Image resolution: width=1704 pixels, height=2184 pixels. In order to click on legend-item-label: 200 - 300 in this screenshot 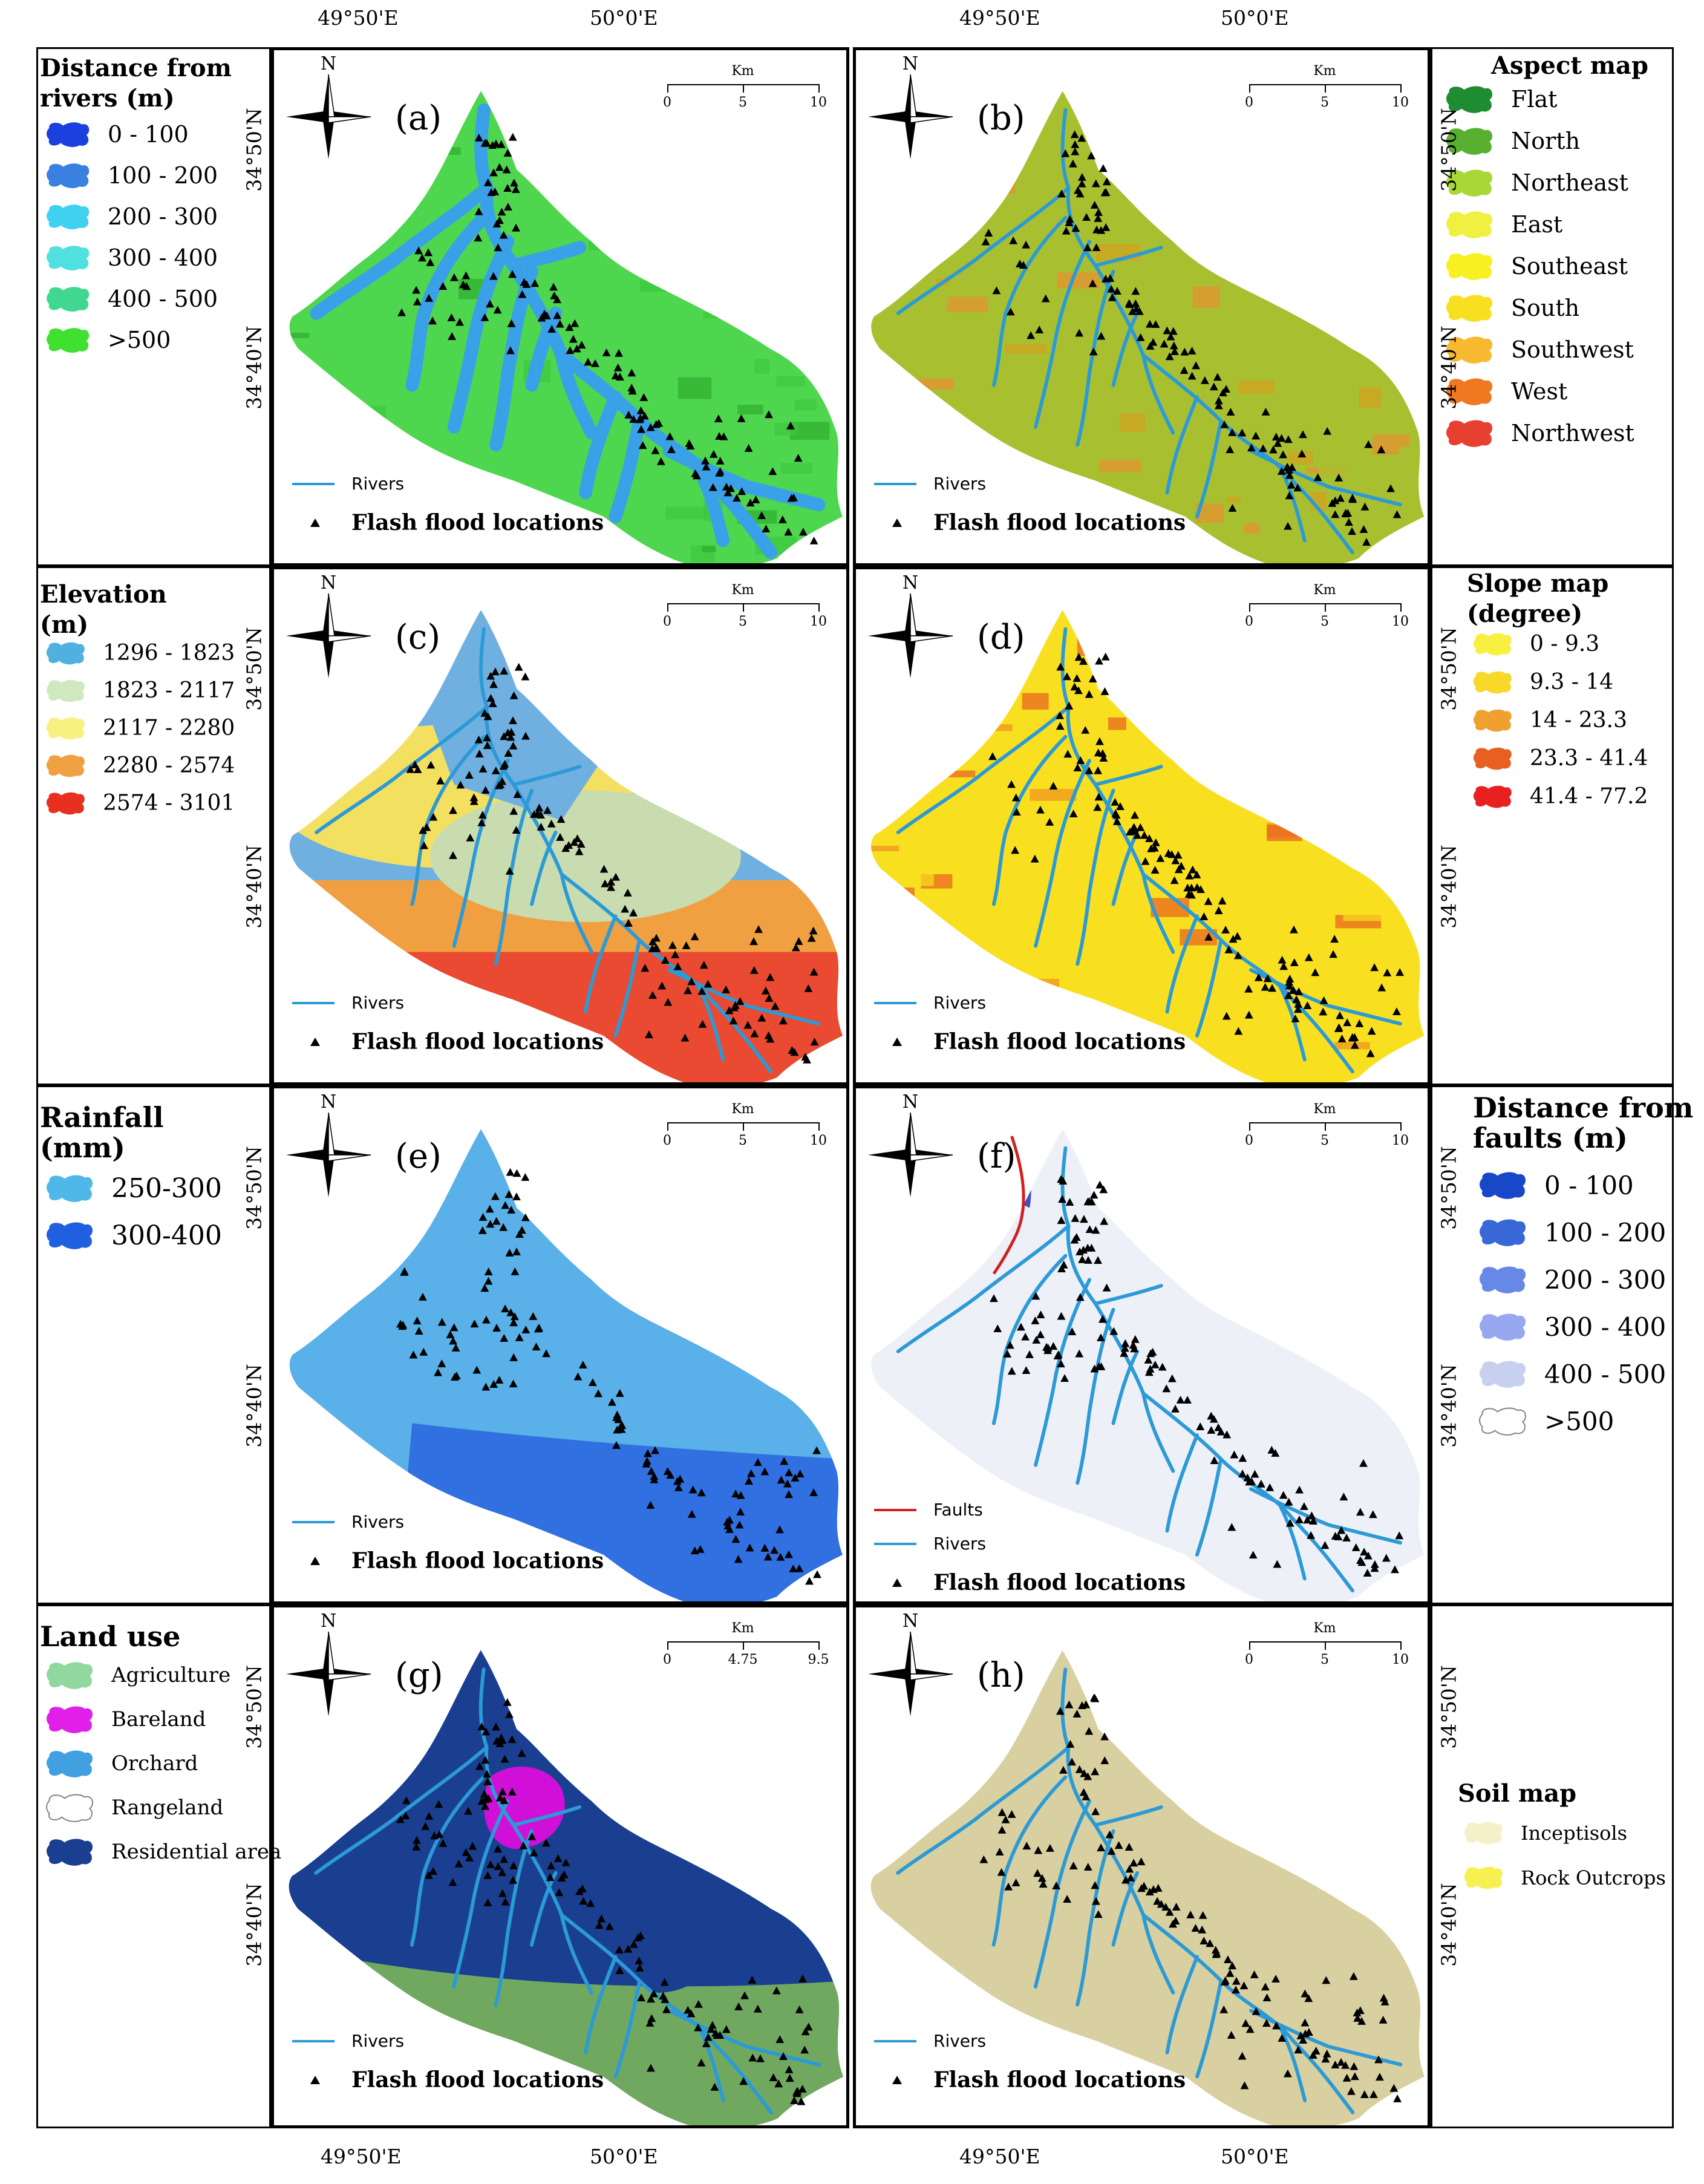, I will do `click(163, 216)`.